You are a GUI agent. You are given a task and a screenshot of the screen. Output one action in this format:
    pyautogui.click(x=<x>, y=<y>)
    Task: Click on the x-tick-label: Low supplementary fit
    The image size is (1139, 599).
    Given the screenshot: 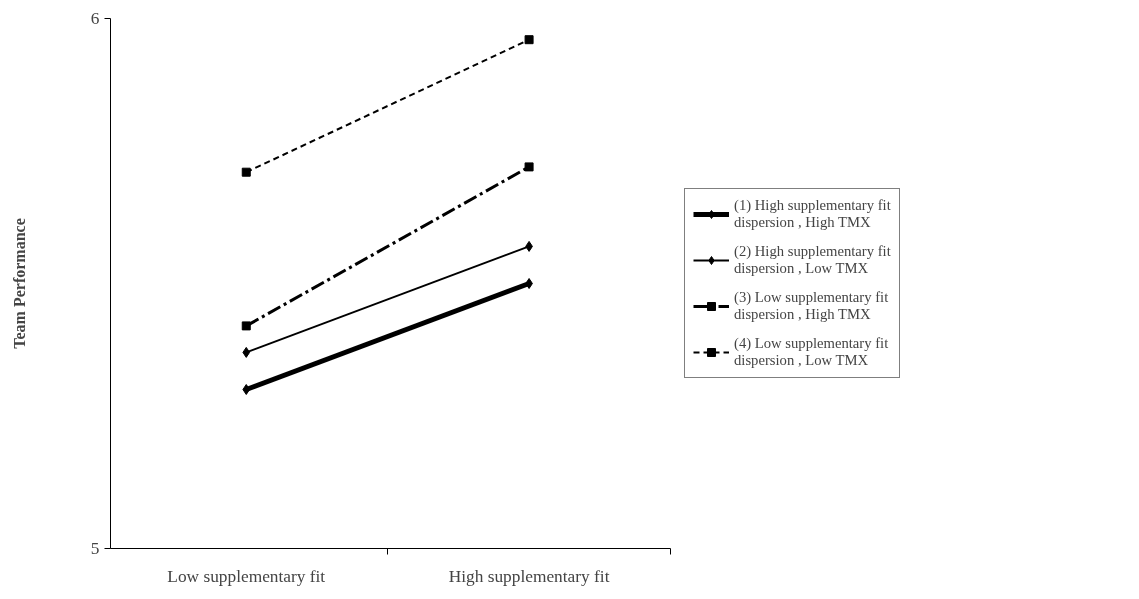 What is the action you would take?
    pyautogui.click(x=246, y=576)
    